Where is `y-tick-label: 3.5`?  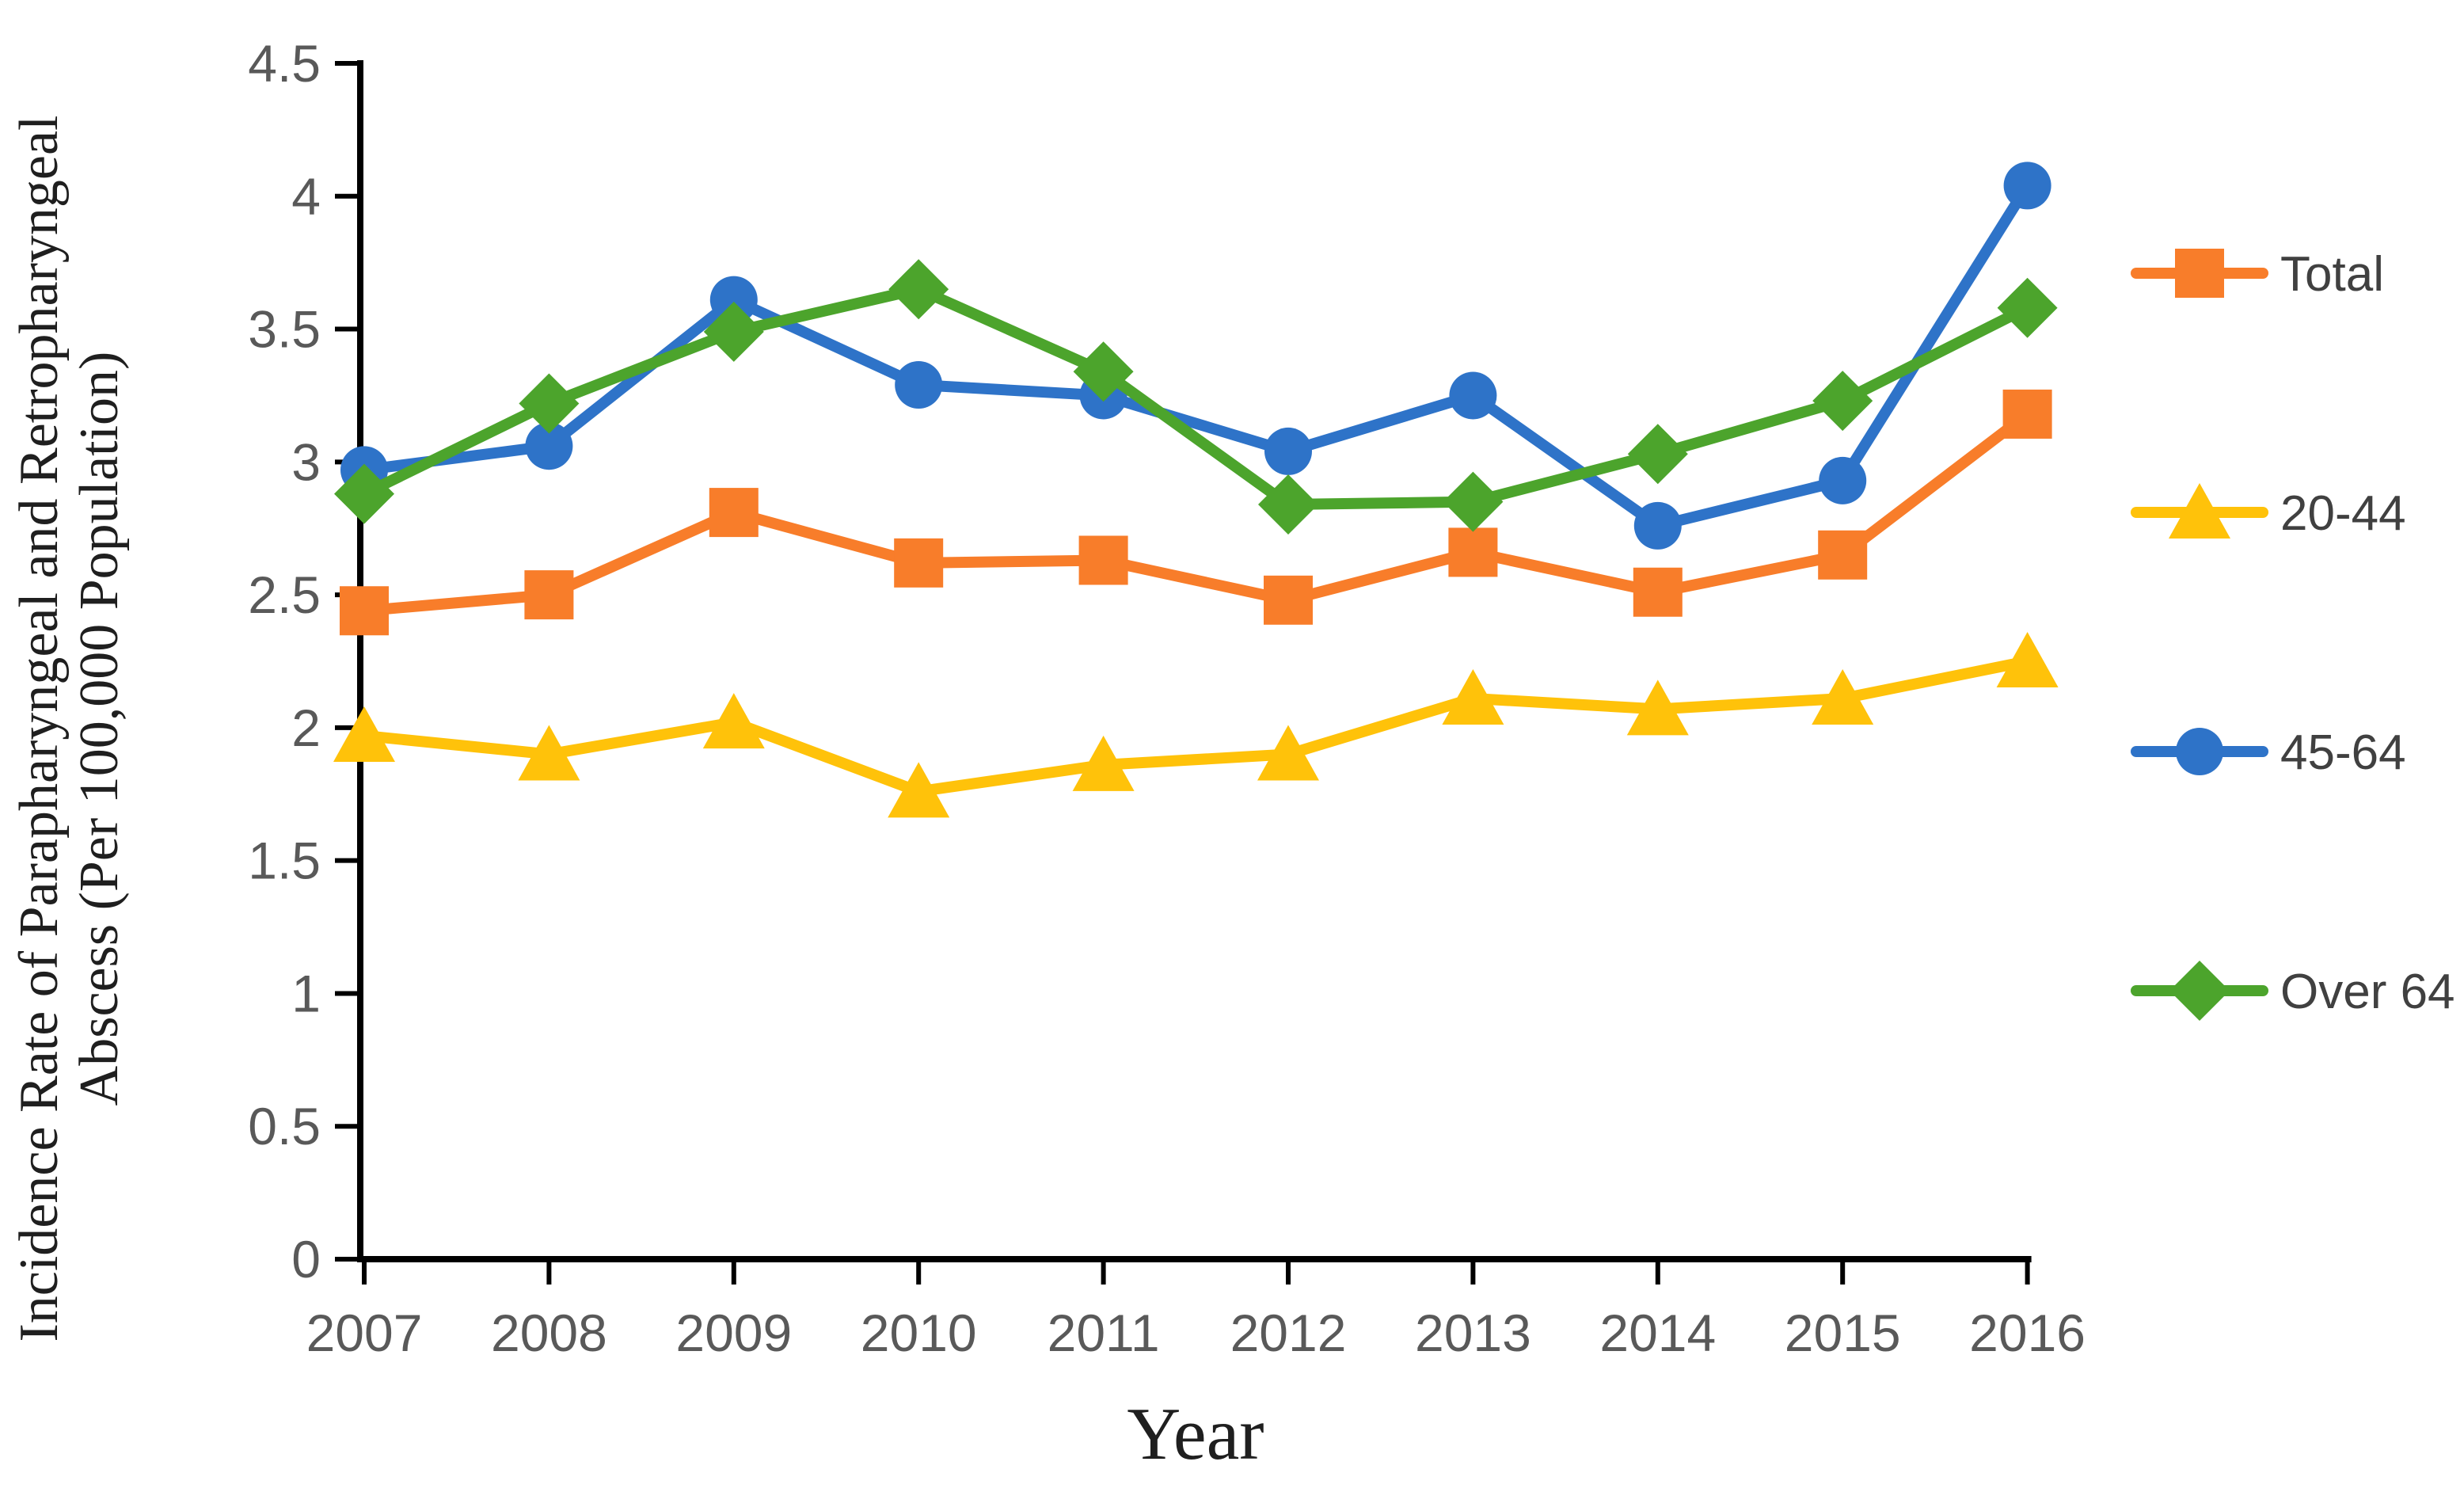 y-tick-label: 3.5 is located at coordinates (284, 329).